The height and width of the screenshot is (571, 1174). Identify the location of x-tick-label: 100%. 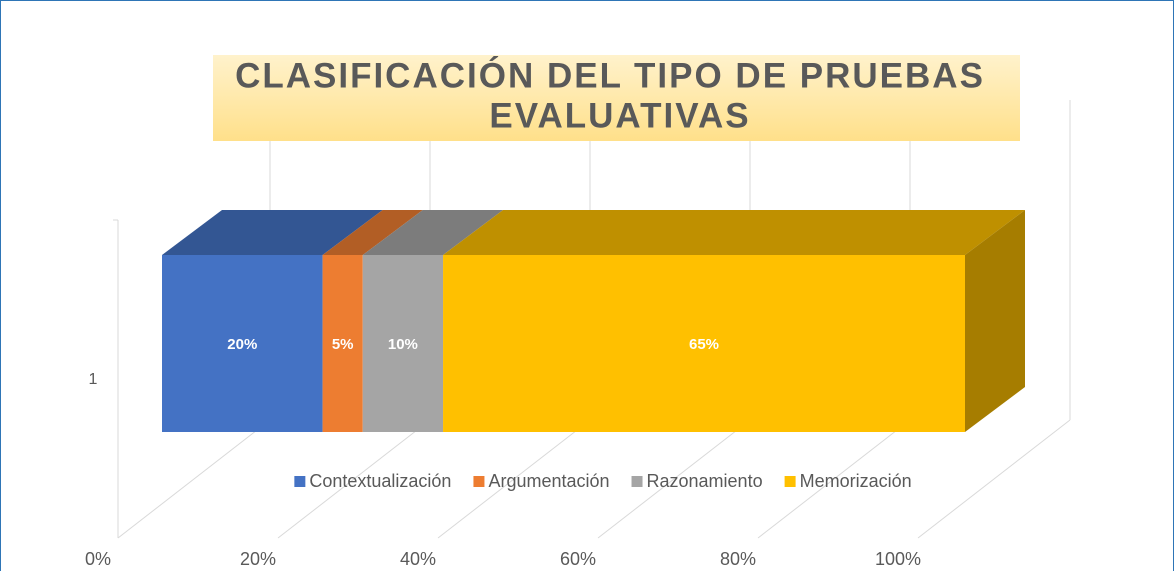
(898, 559).